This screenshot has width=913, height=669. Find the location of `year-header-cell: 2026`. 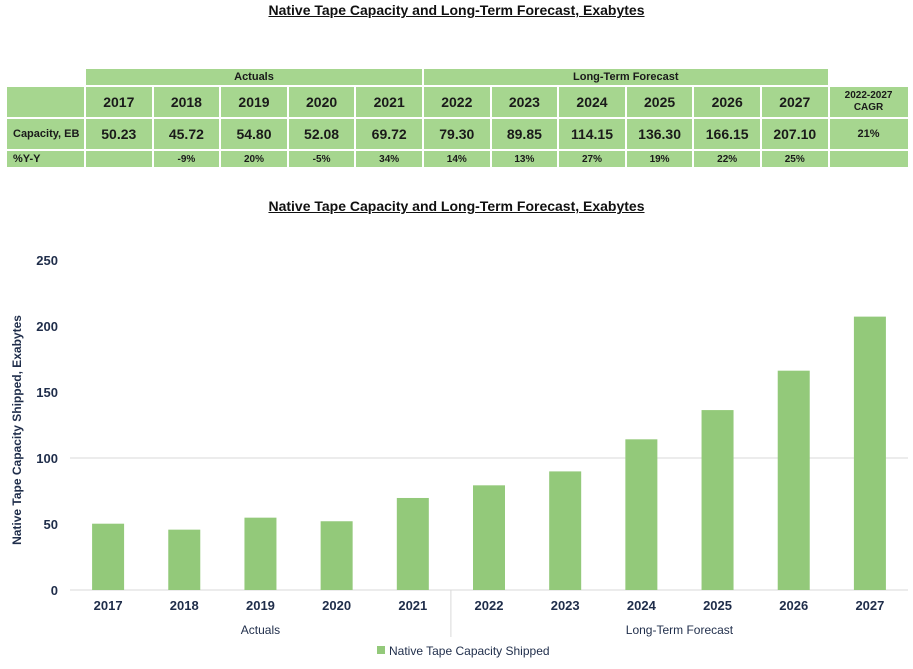

year-header-cell: 2026 is located at coordinates (727, 102).